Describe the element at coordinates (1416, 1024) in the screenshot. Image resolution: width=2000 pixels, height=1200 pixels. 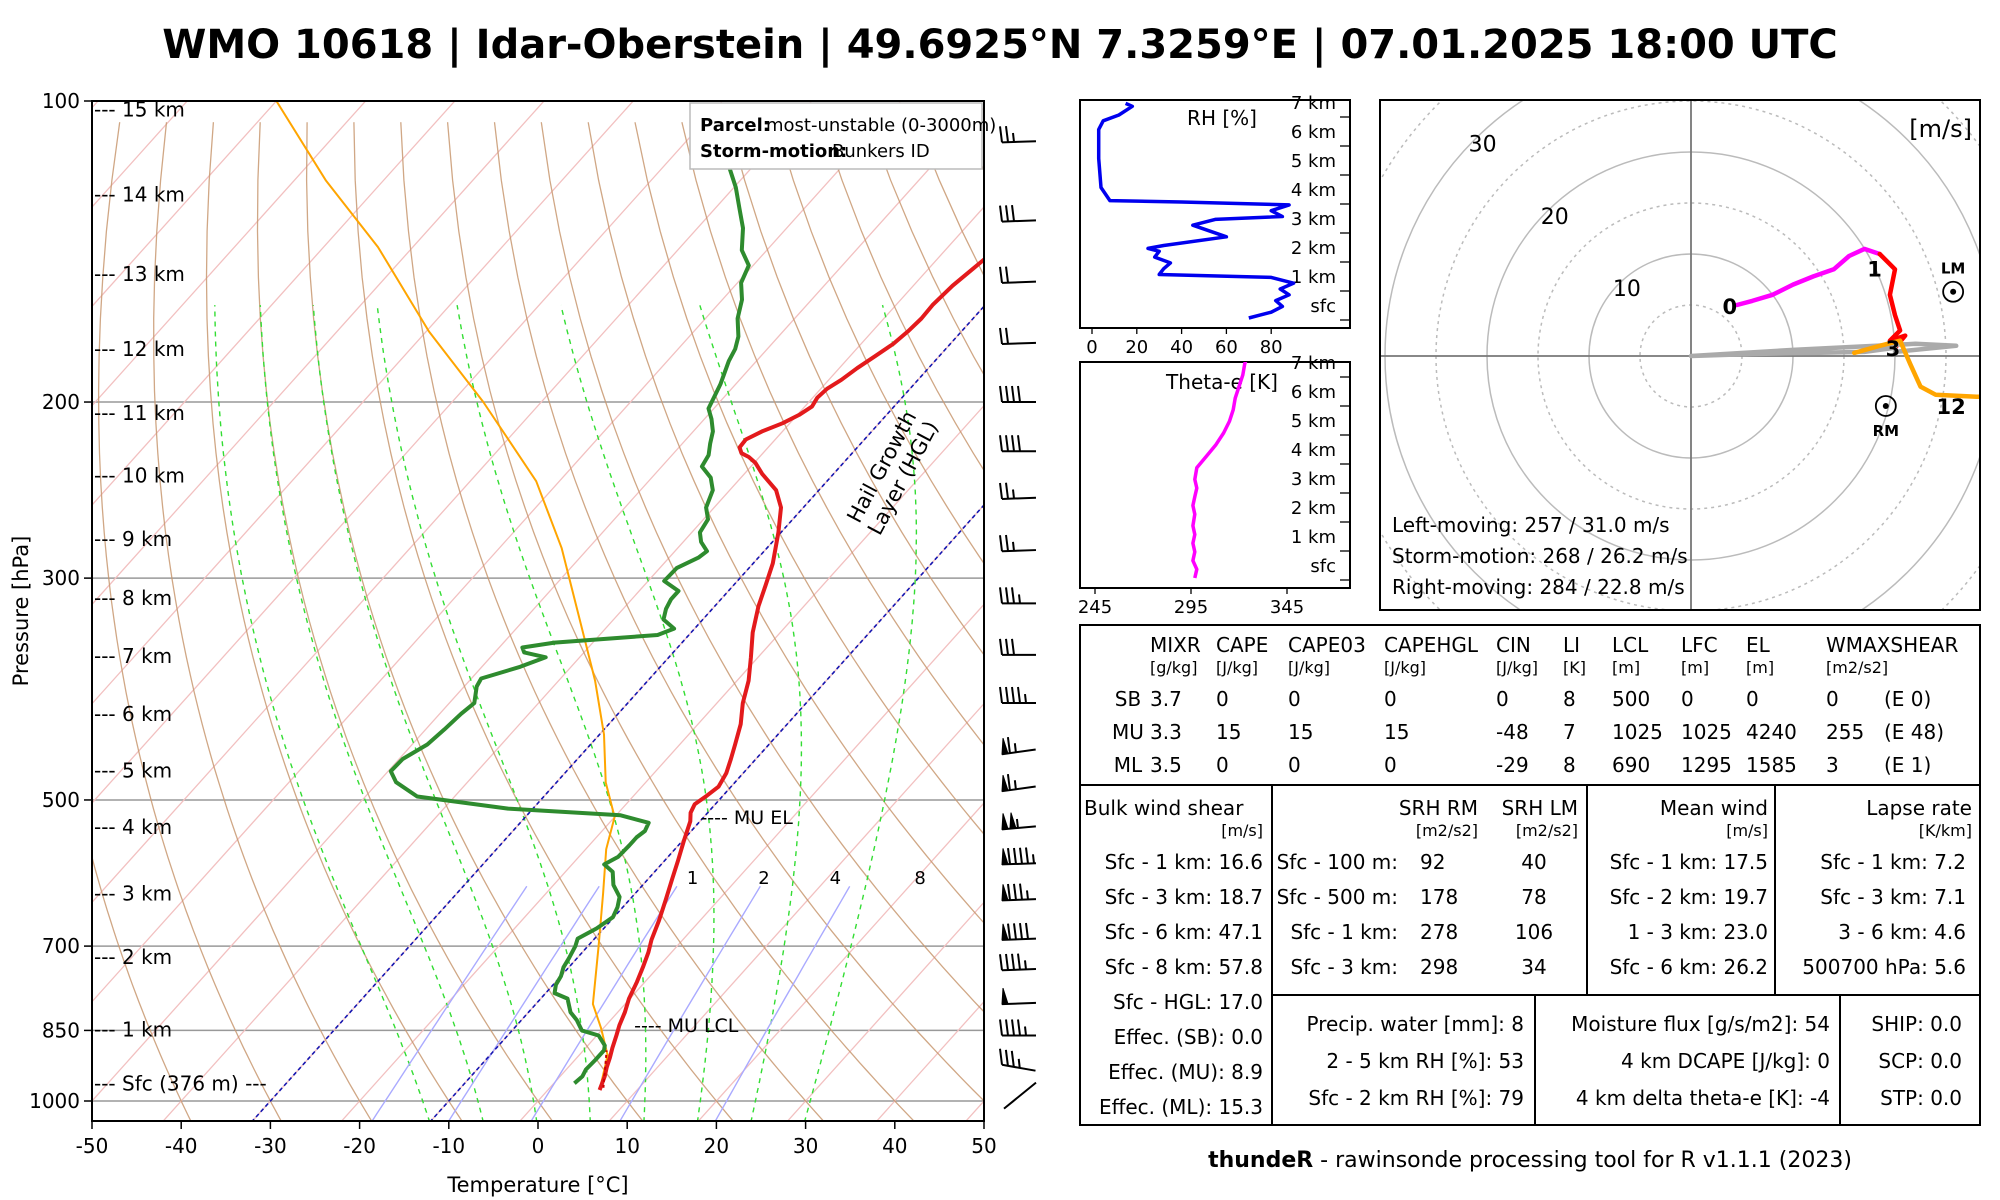
I see `moisture-row: Precip. water [mm]: 8` at that location.